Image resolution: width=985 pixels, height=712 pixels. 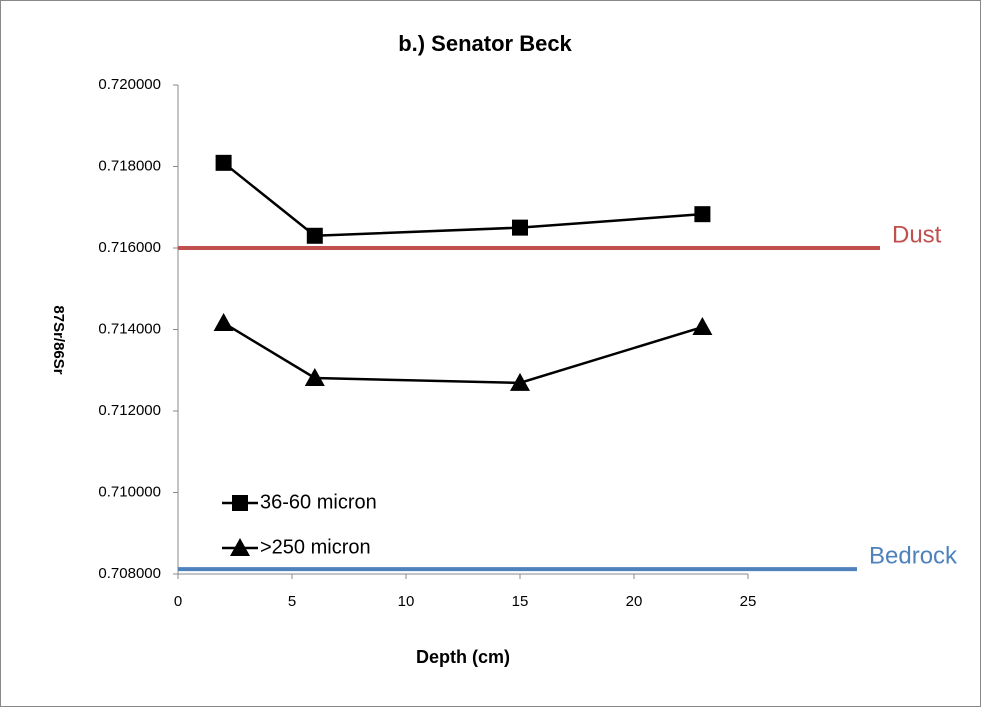 I want to click on y-tick-label: 0.718000, so click(x=129, y=165).